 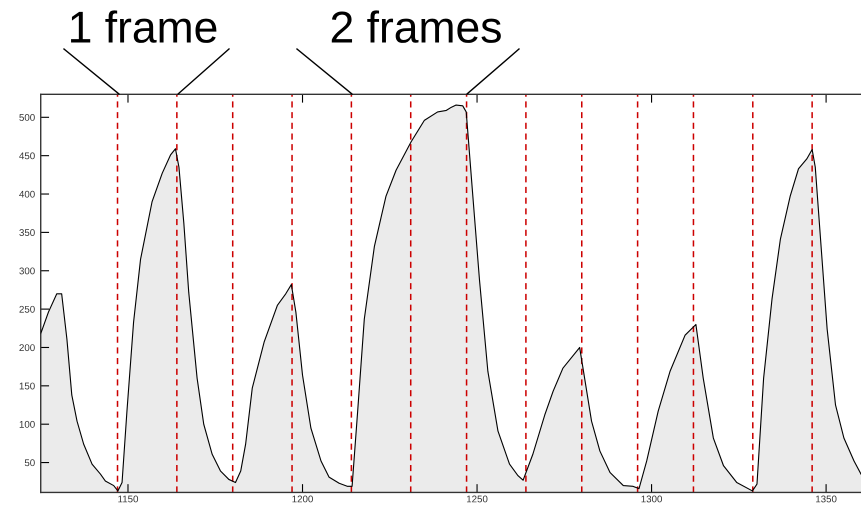 I want to click on x-tick-label: 1200, so click(x=302, y=499).